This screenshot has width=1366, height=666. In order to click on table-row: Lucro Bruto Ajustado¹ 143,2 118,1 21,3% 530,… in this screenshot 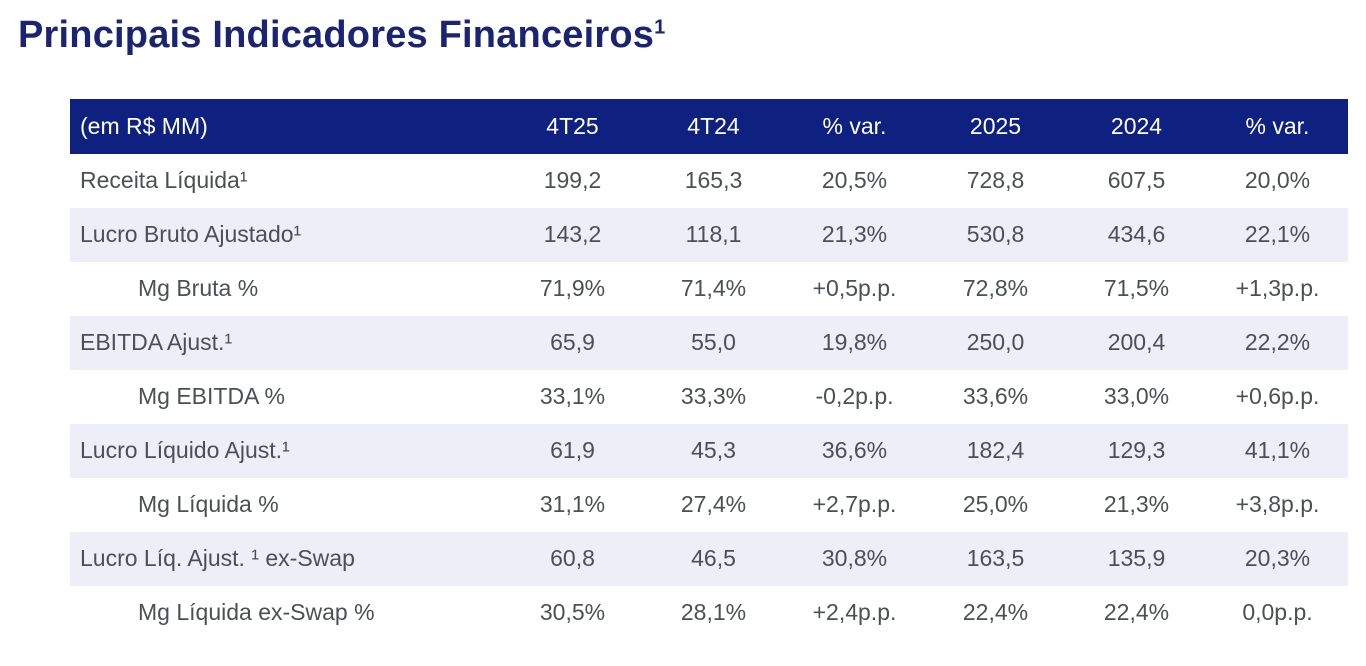, I will do `click(709, 234)`.